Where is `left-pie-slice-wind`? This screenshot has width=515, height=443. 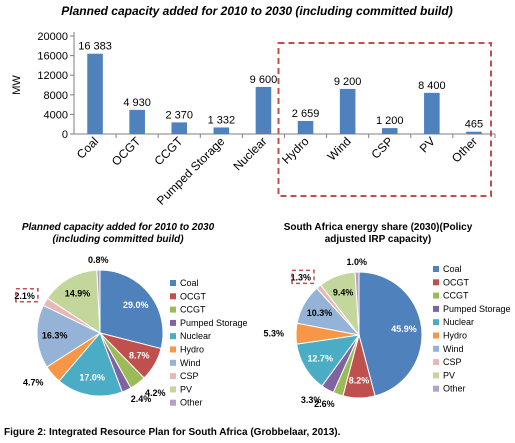 left-pie-slice-wind is located at coordinates (69, 336).